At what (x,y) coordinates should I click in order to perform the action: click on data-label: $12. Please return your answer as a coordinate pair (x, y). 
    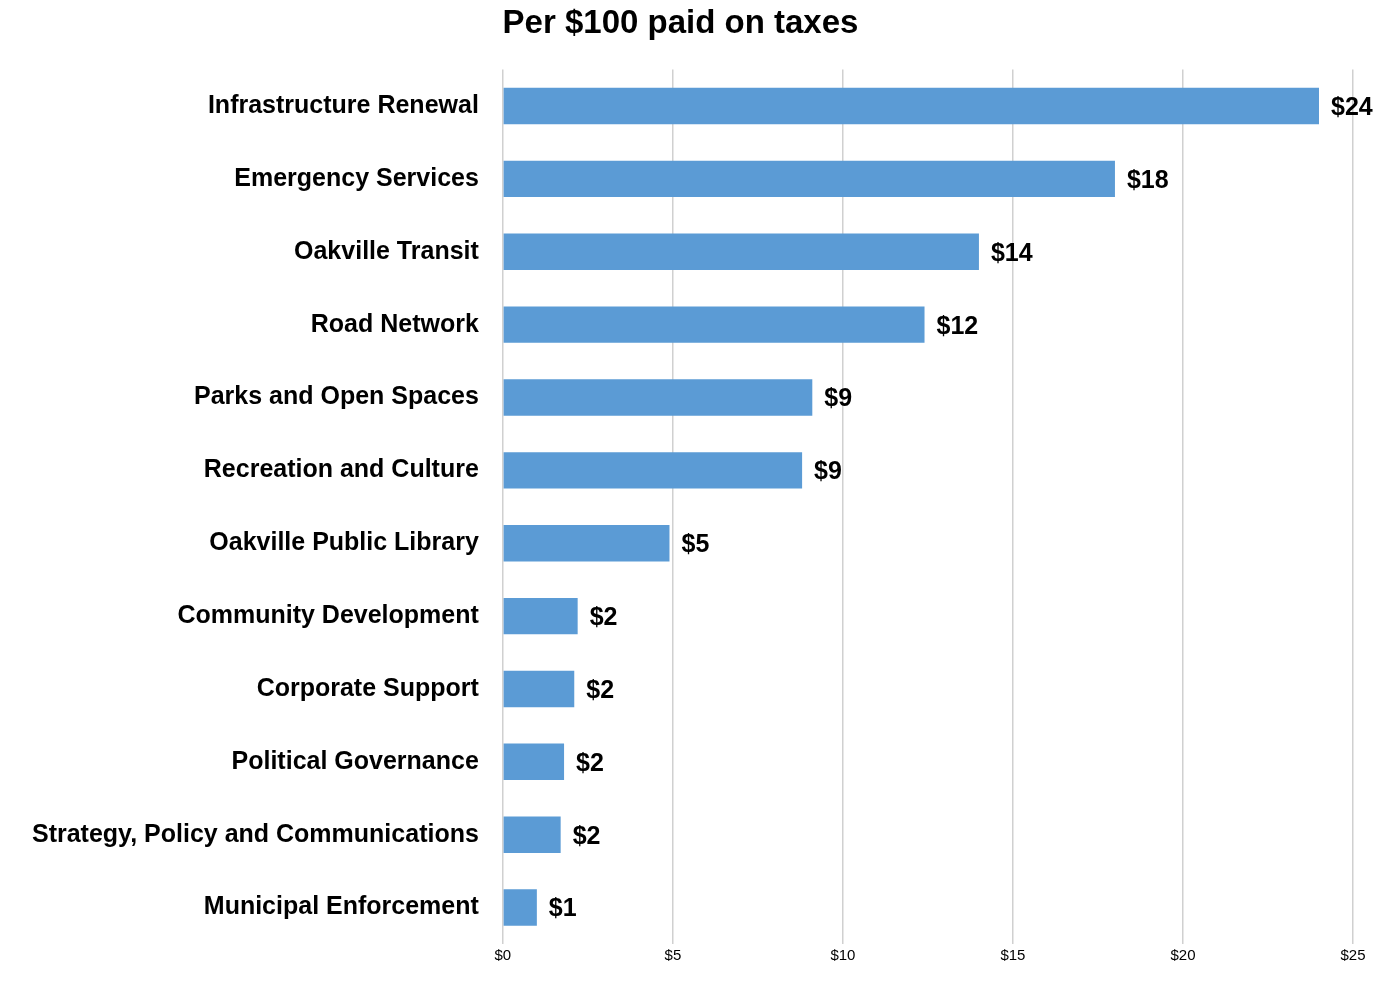
    Looking at the image, I should click on (957, 324).